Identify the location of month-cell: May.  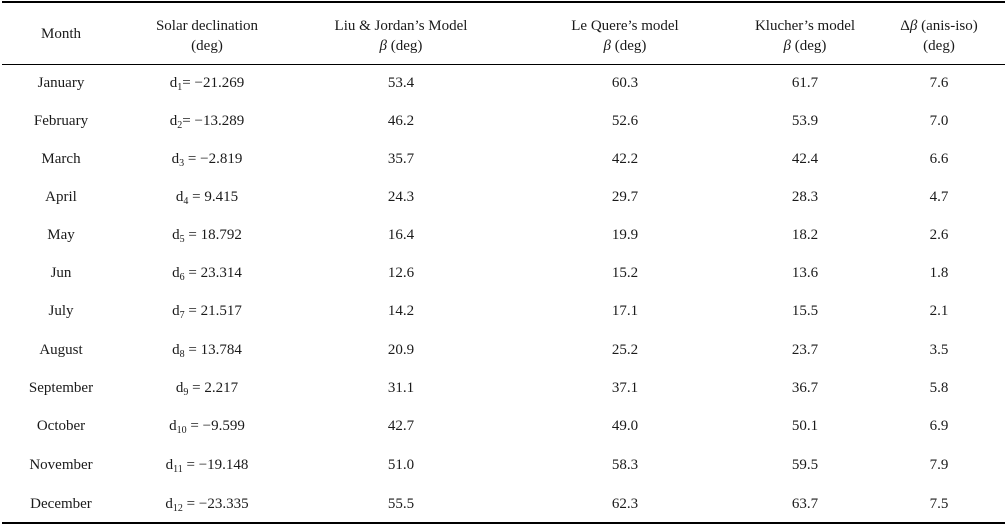
(61, 235).